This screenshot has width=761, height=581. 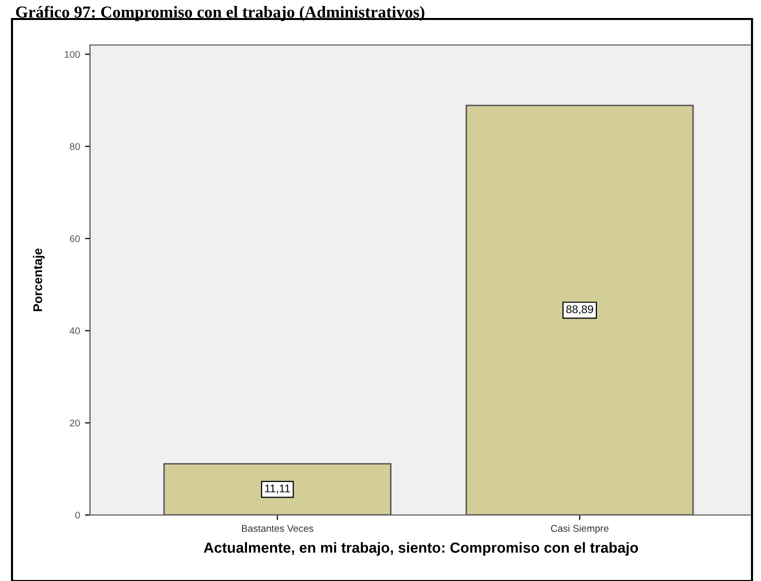 I want to click on y-axis-title: Porcentaje, so click(x=38, y=280).